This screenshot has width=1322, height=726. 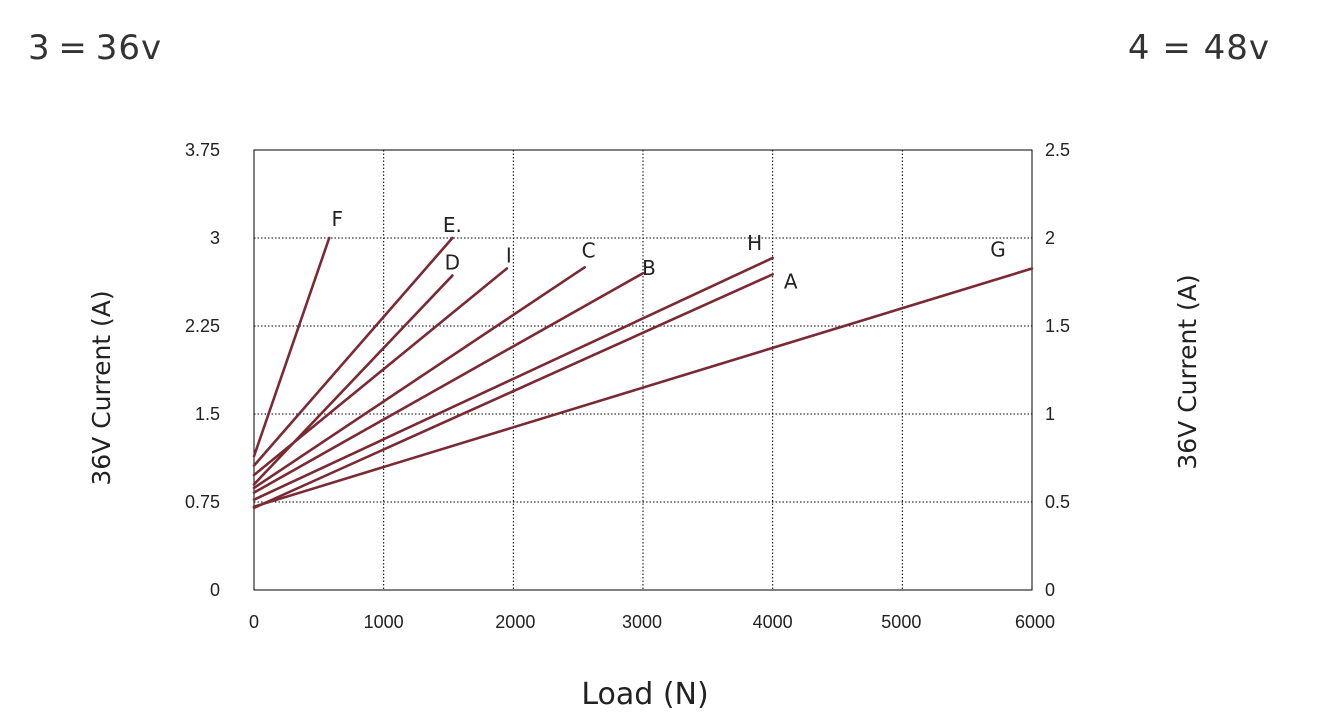 I want to click on right-y-axis-title: 36V Current (A), so click(x=1187, y=371).